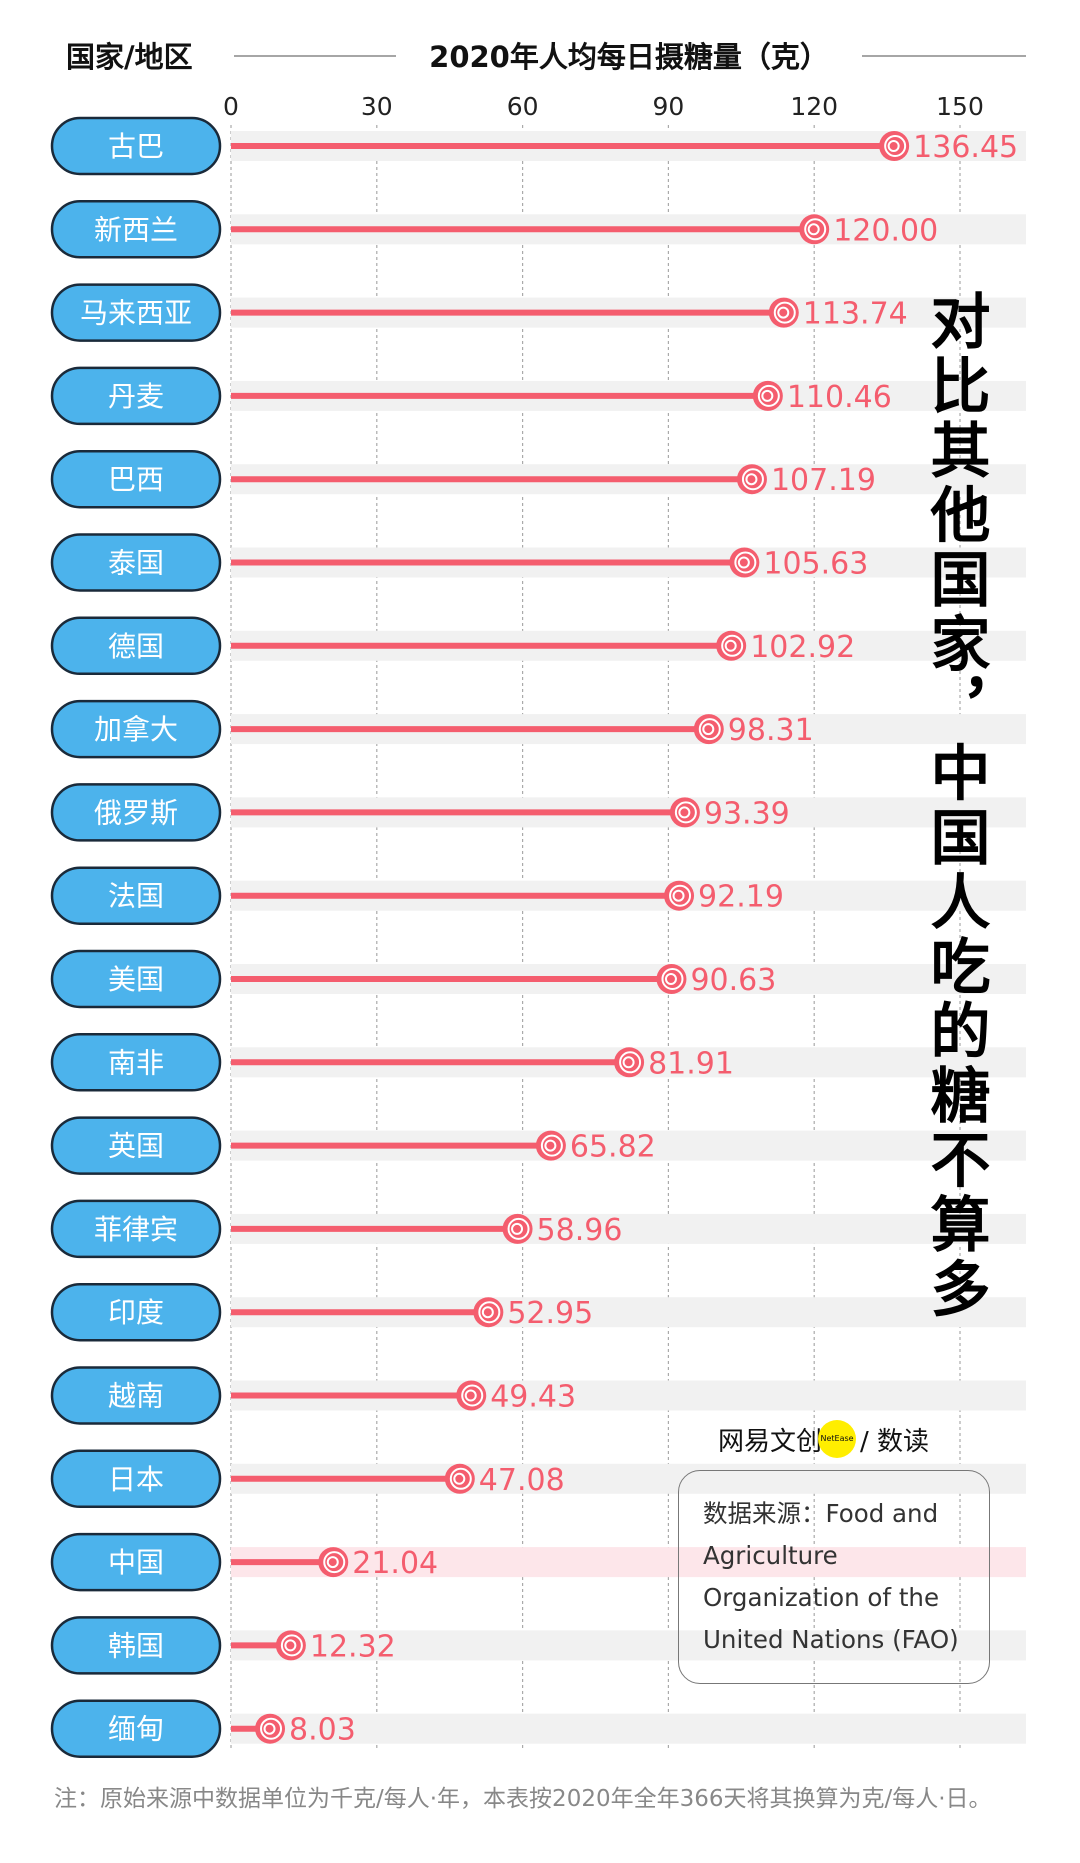 This screenshot has height=1863, width=1080. I want to click on x-tick-label: 60, so click(523, 106).